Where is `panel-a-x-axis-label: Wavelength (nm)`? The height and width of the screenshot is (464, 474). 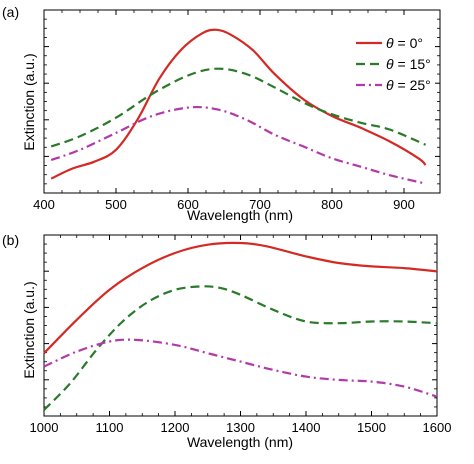
panel-a-x-axis-label: Wavelength (nm) is located at coordinates (240, 215).